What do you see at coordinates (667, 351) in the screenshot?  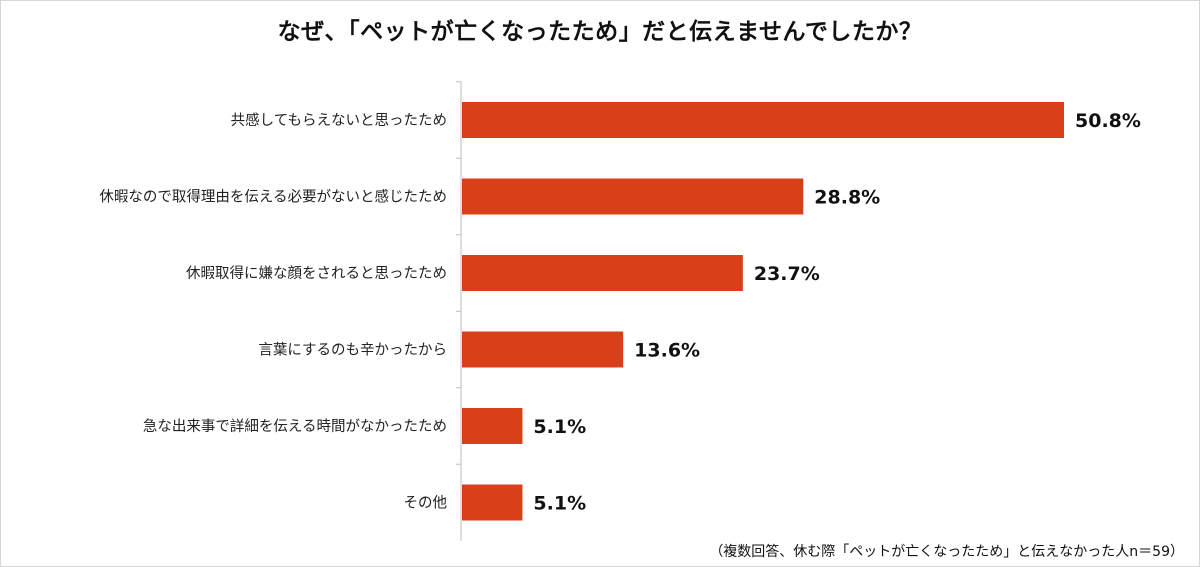 I see `data-label: 13.6%` at bounding box center [667, 351].